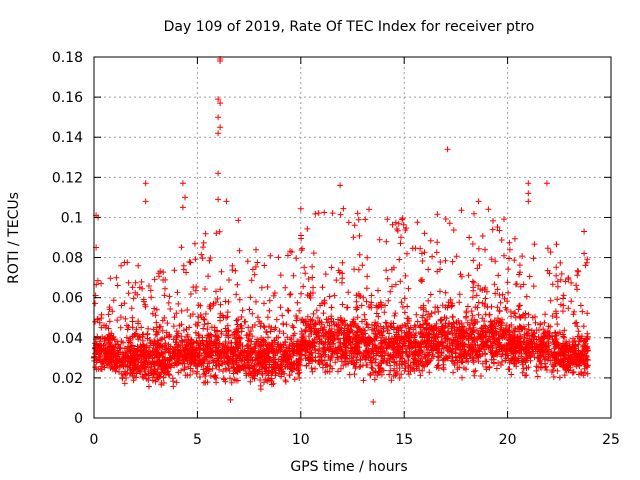 This screenshot has height=480, width=640. I want to click on x-tick-label: 10, so click(301, 440).